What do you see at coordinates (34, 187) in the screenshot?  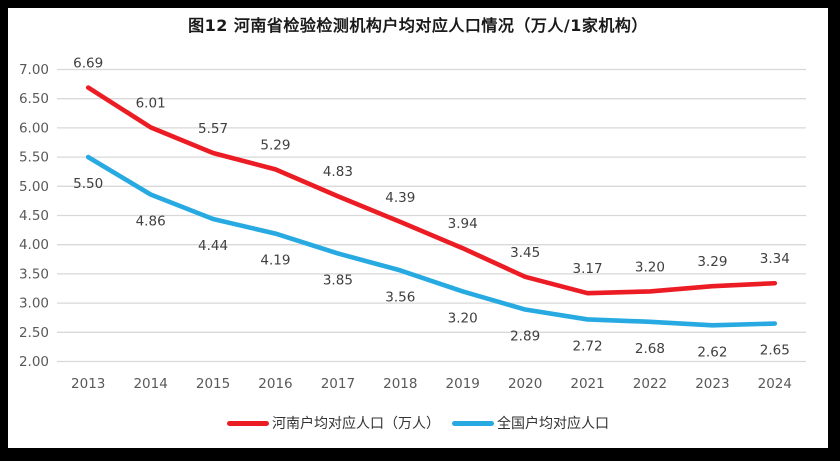 I see `y-tick-label: 5.00` at bounding box center [34, 187].